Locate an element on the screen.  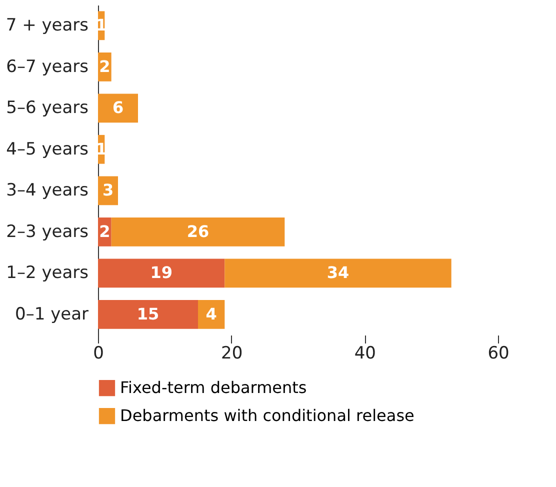
data-label: 19 is located at coordinates (161, 272).